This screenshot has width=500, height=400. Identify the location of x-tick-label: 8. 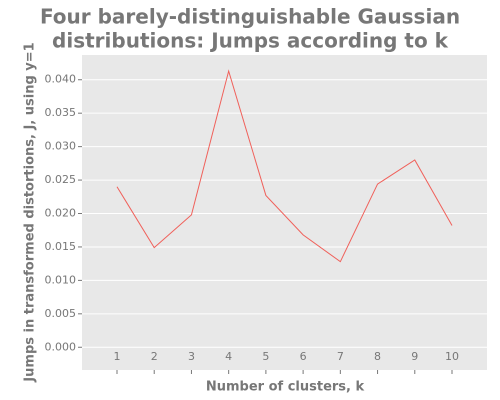
(377, 356).